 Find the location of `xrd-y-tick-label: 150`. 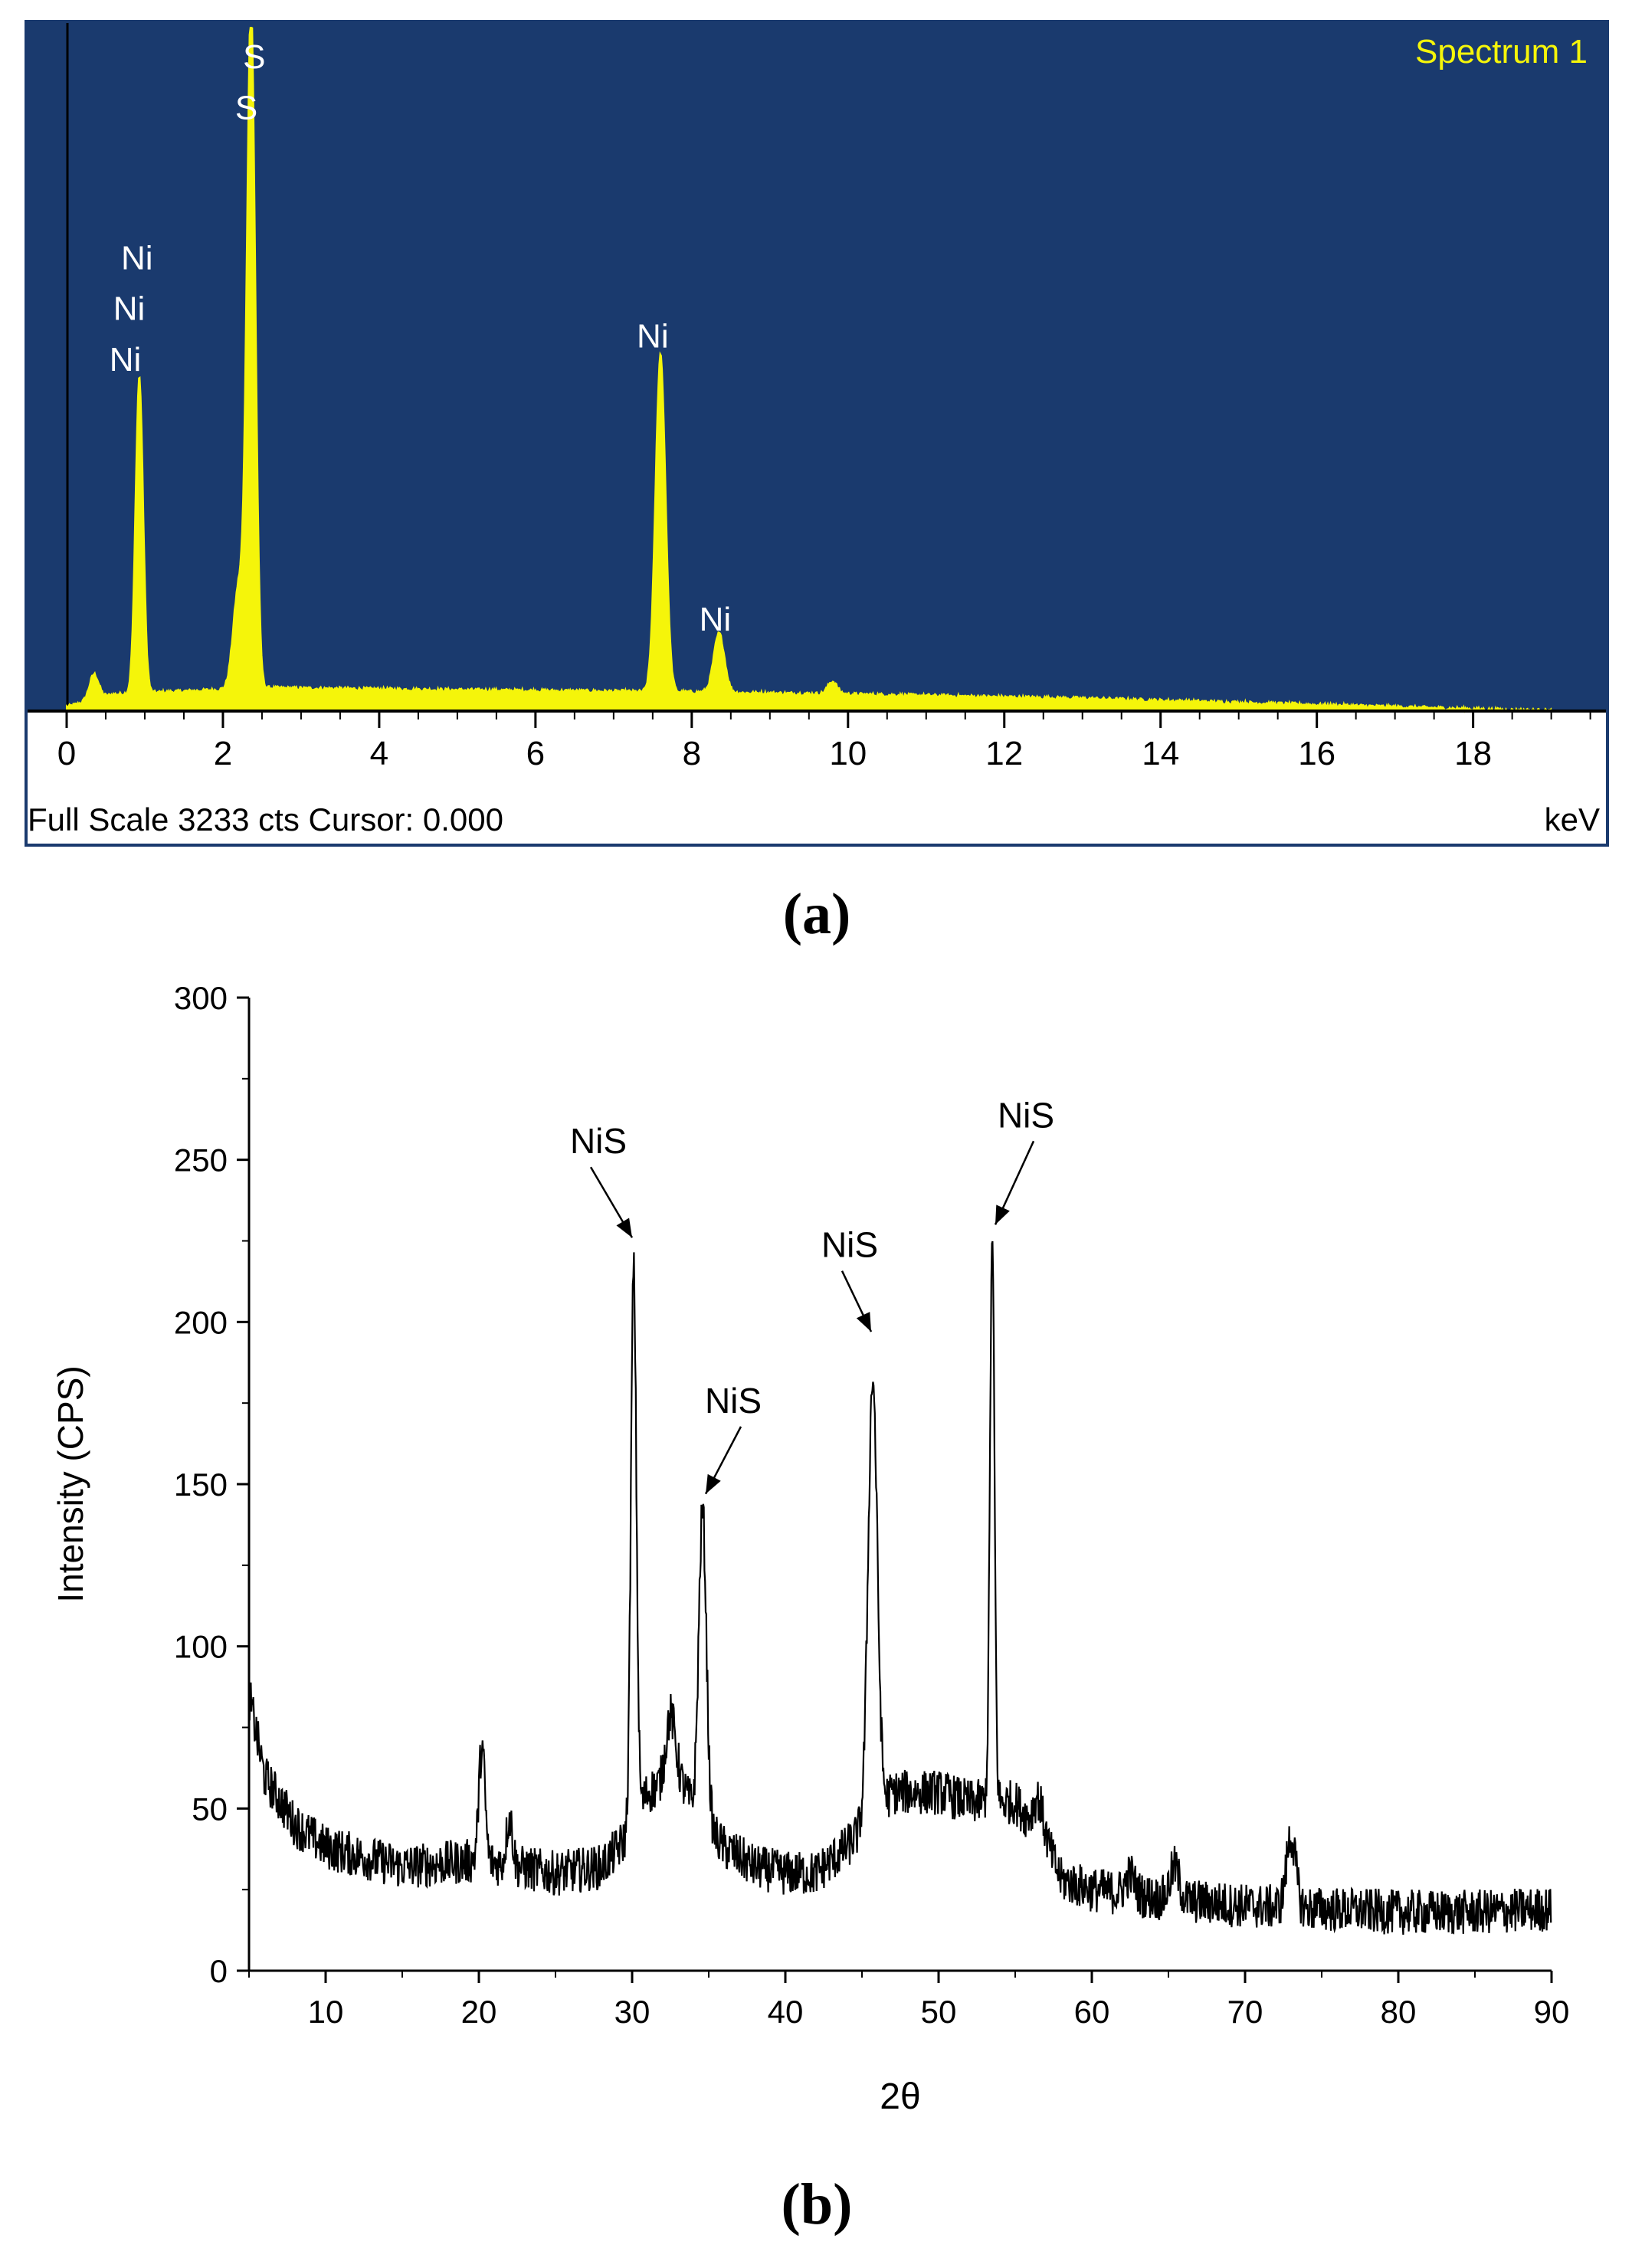

xrd-y-tick-label: 150 is located at coordinates (201, 1485).